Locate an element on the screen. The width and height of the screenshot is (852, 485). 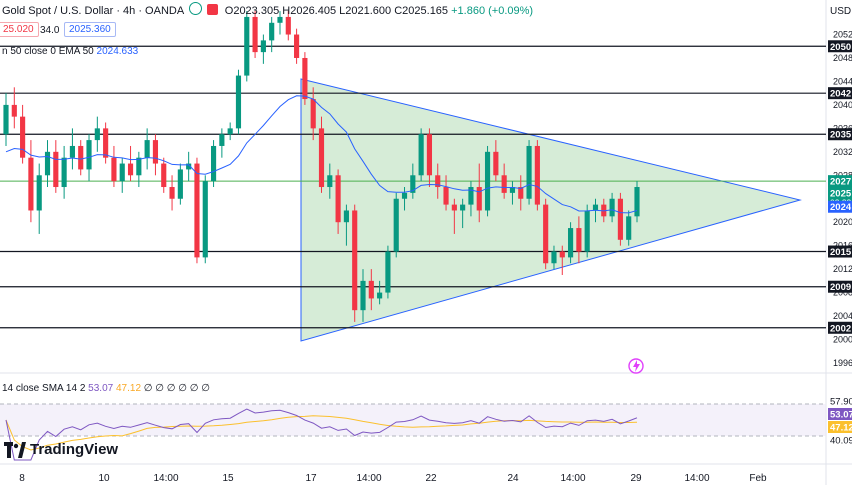
level-tag-label: 2042 is located at coordinates (840, 94).